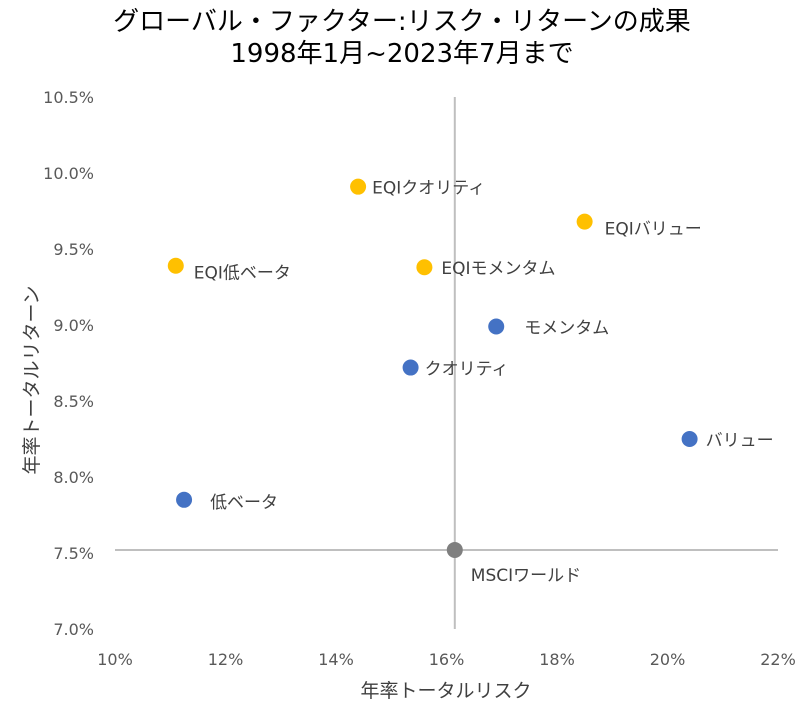 This screenshot has height=706, width=805. What do you see at coordinates (526, 576) in the screenshot?
I see `data-label: MSCIワールド` at bounding box center [526, 576].